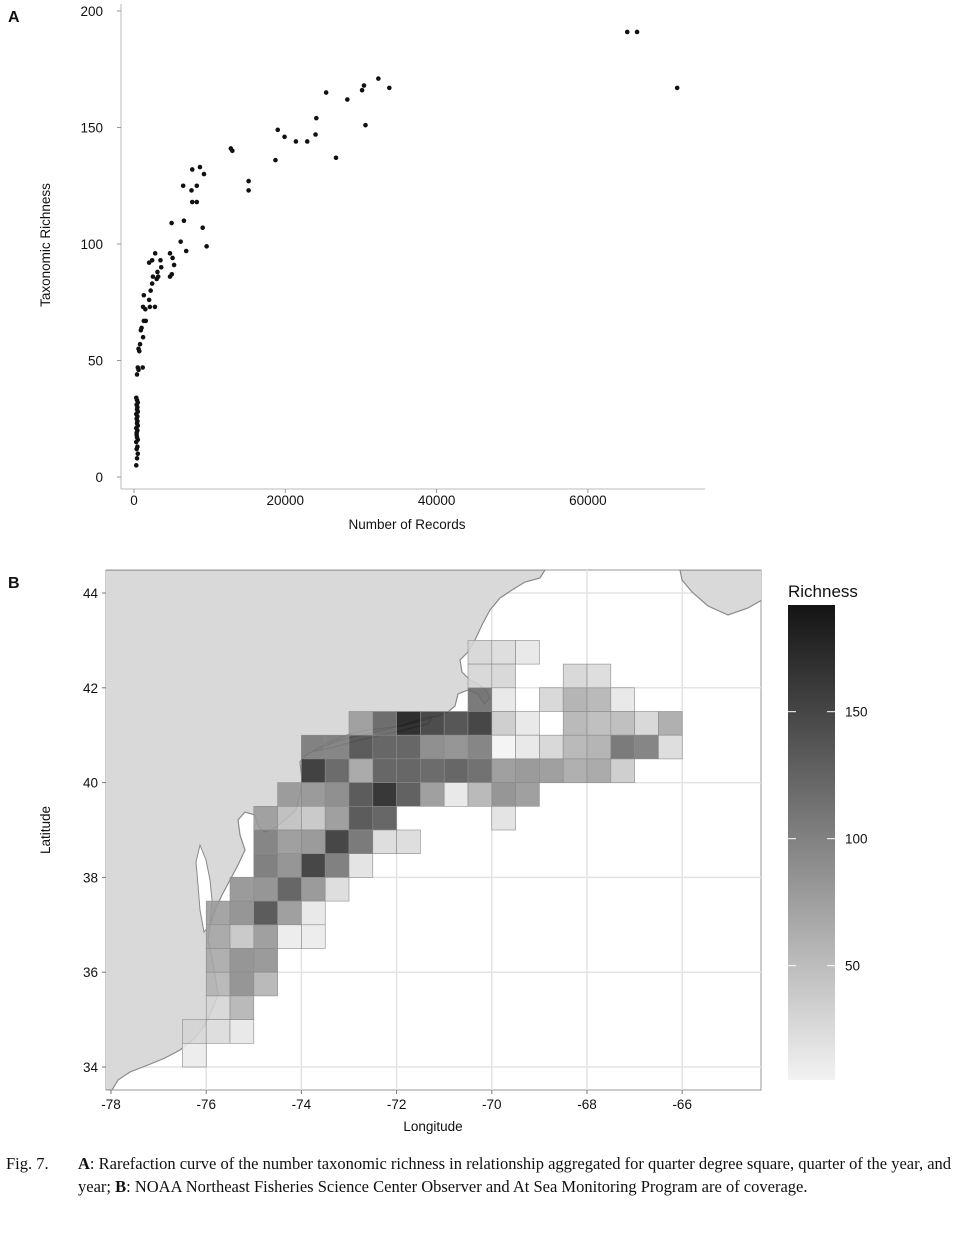  What do you see at coordinates (437, 500) in the screenshot?
I see `x-tick-label: 40000` at bounding box center [437, 500].